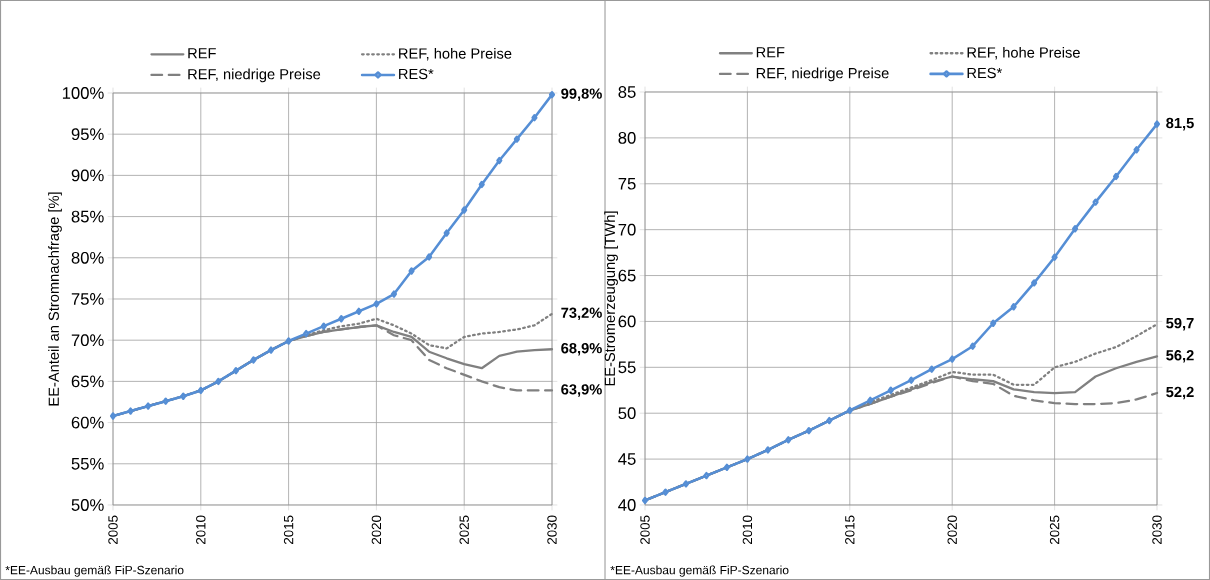 The width and height of the screenshot is (1210, 580). Describe the element at coordinates (627, 413) in the screenshot. I see `y-tick-label: 50` at that location.